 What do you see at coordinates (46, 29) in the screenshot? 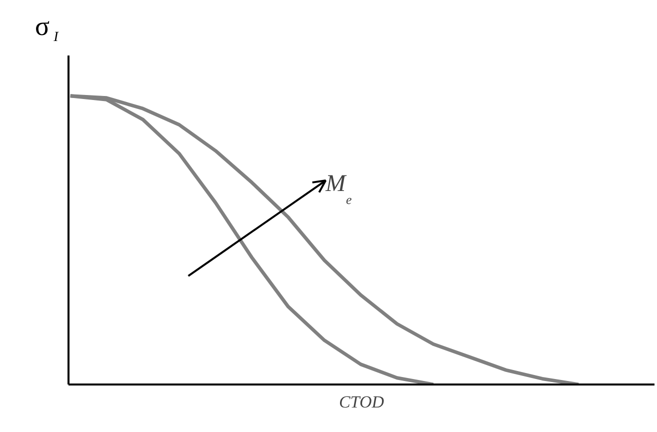
I see `y-axis-title: σ$_{I}$` at bounding box center [46, 29].